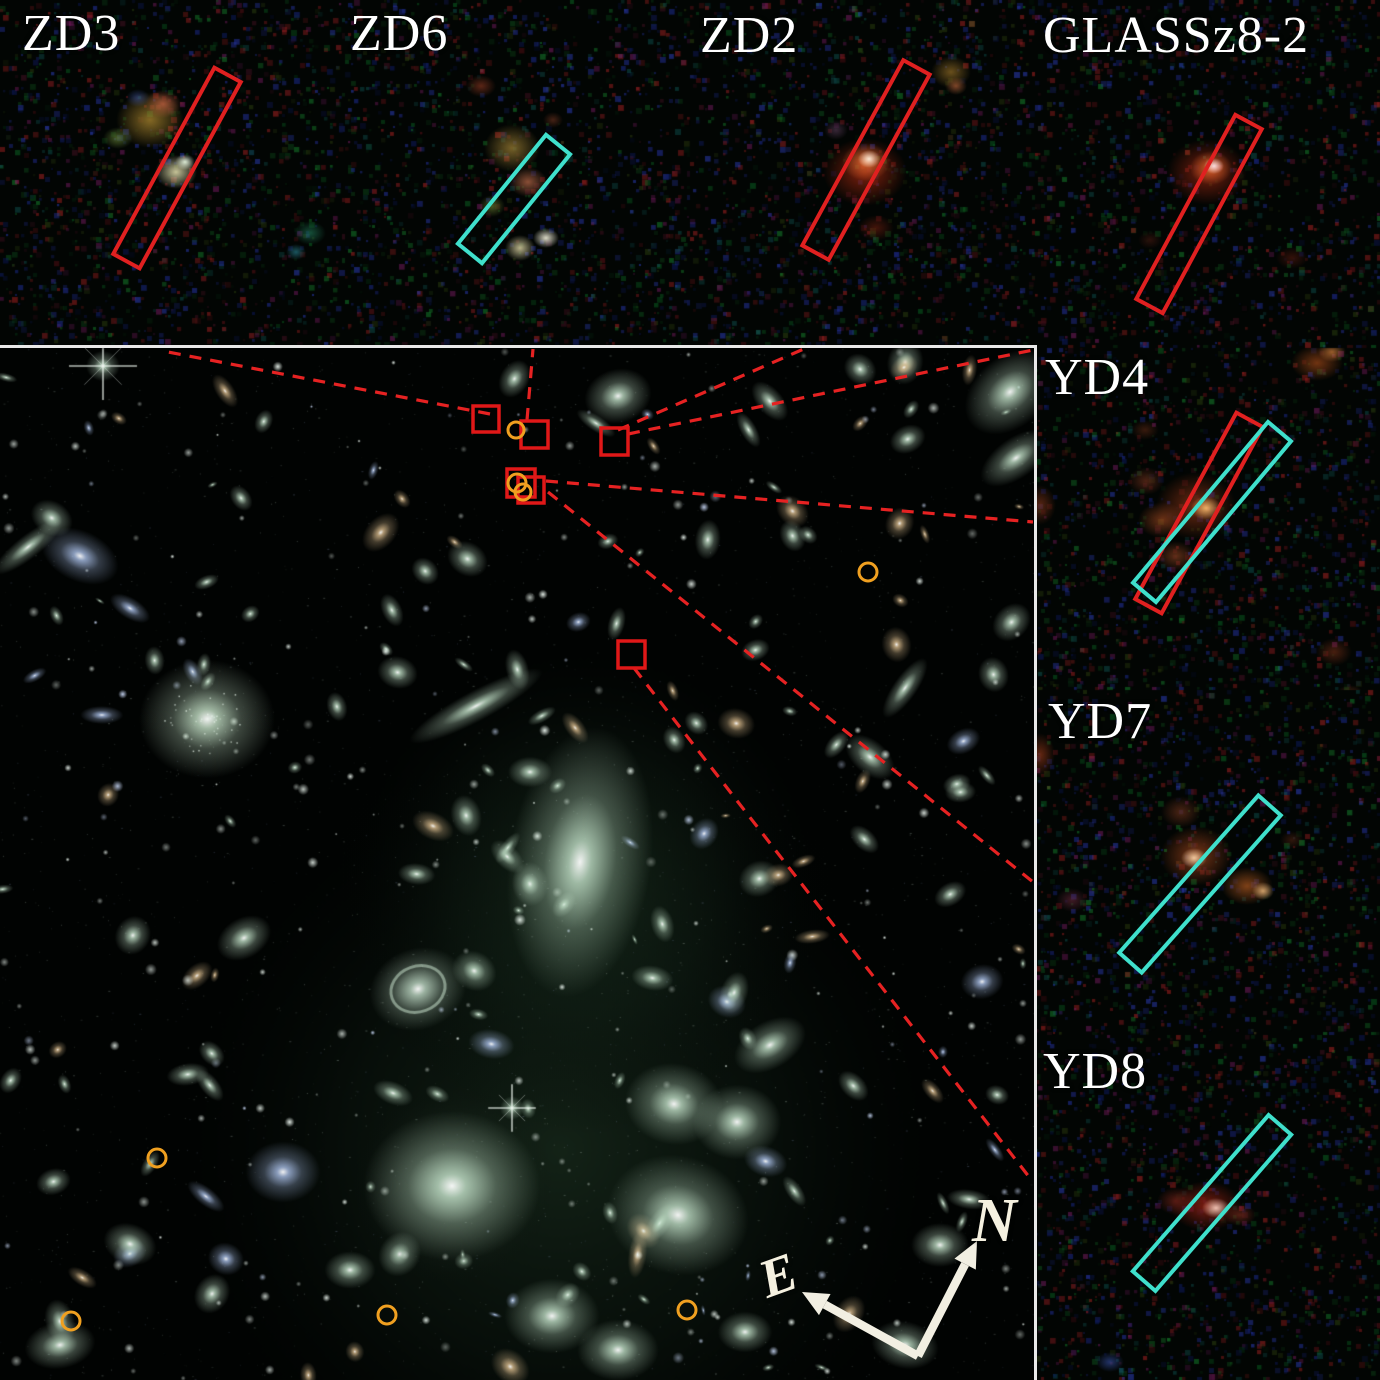  Describe the element at coordinates (871, 1330) in the screenshot. I see `compass-east-arrow` at that location.